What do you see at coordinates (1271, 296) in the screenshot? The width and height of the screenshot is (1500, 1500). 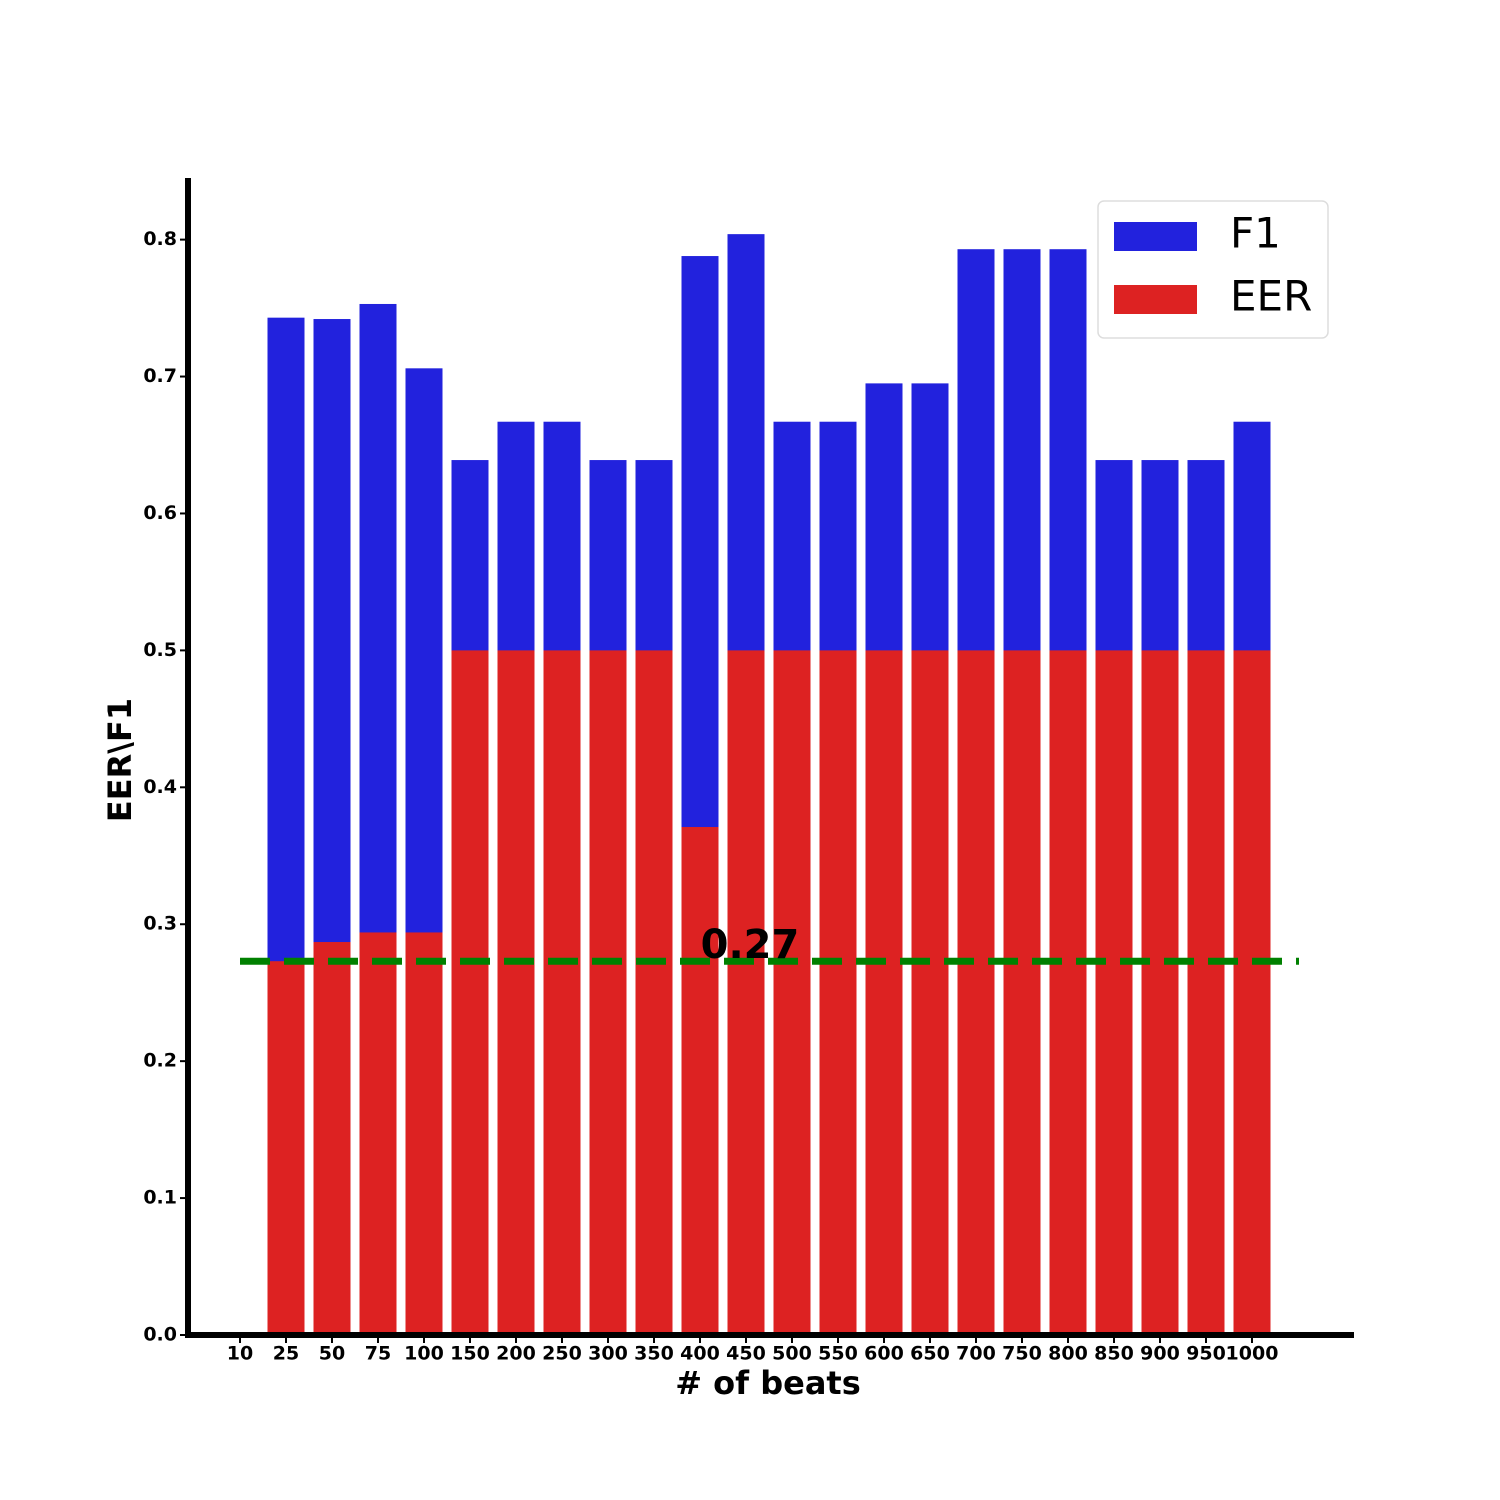 I see `legend-label: EER` at bounding box center [1271, 296].